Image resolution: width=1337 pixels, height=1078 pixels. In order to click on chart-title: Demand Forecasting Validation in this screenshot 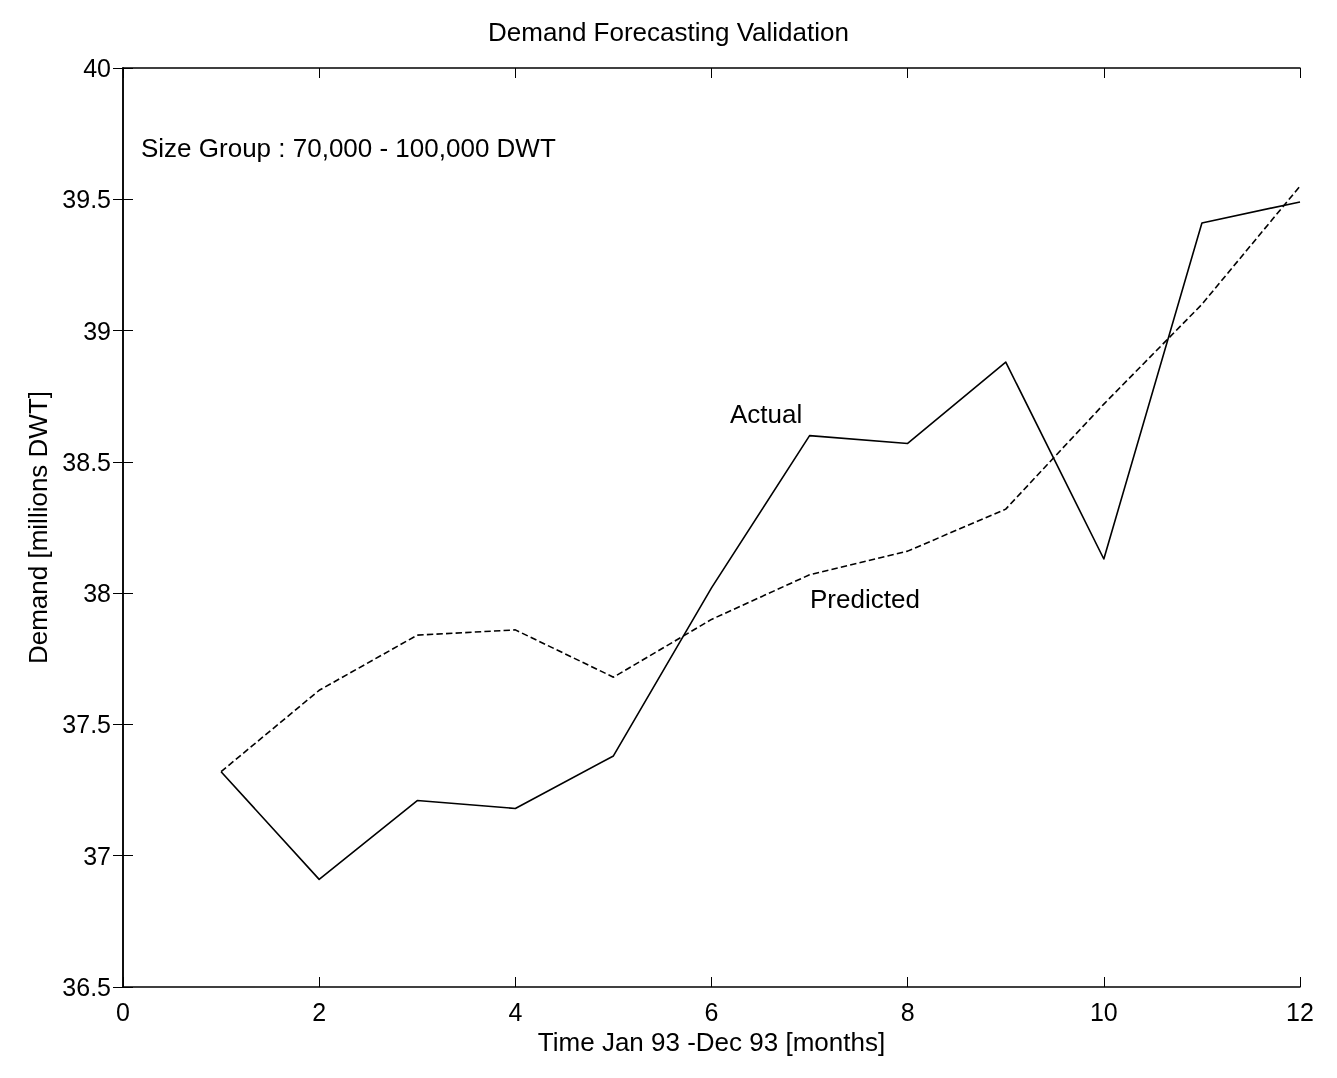, I will do `click(668, 32)`.